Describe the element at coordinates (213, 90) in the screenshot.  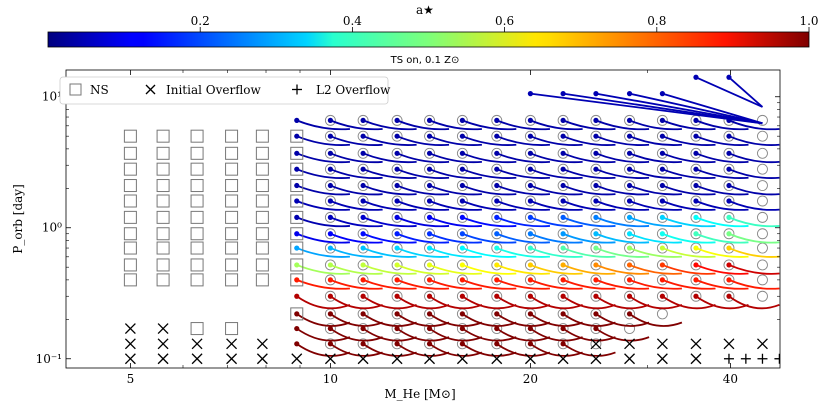
I see `legend-initial-overflow-label: Initial Overflow` at that location.